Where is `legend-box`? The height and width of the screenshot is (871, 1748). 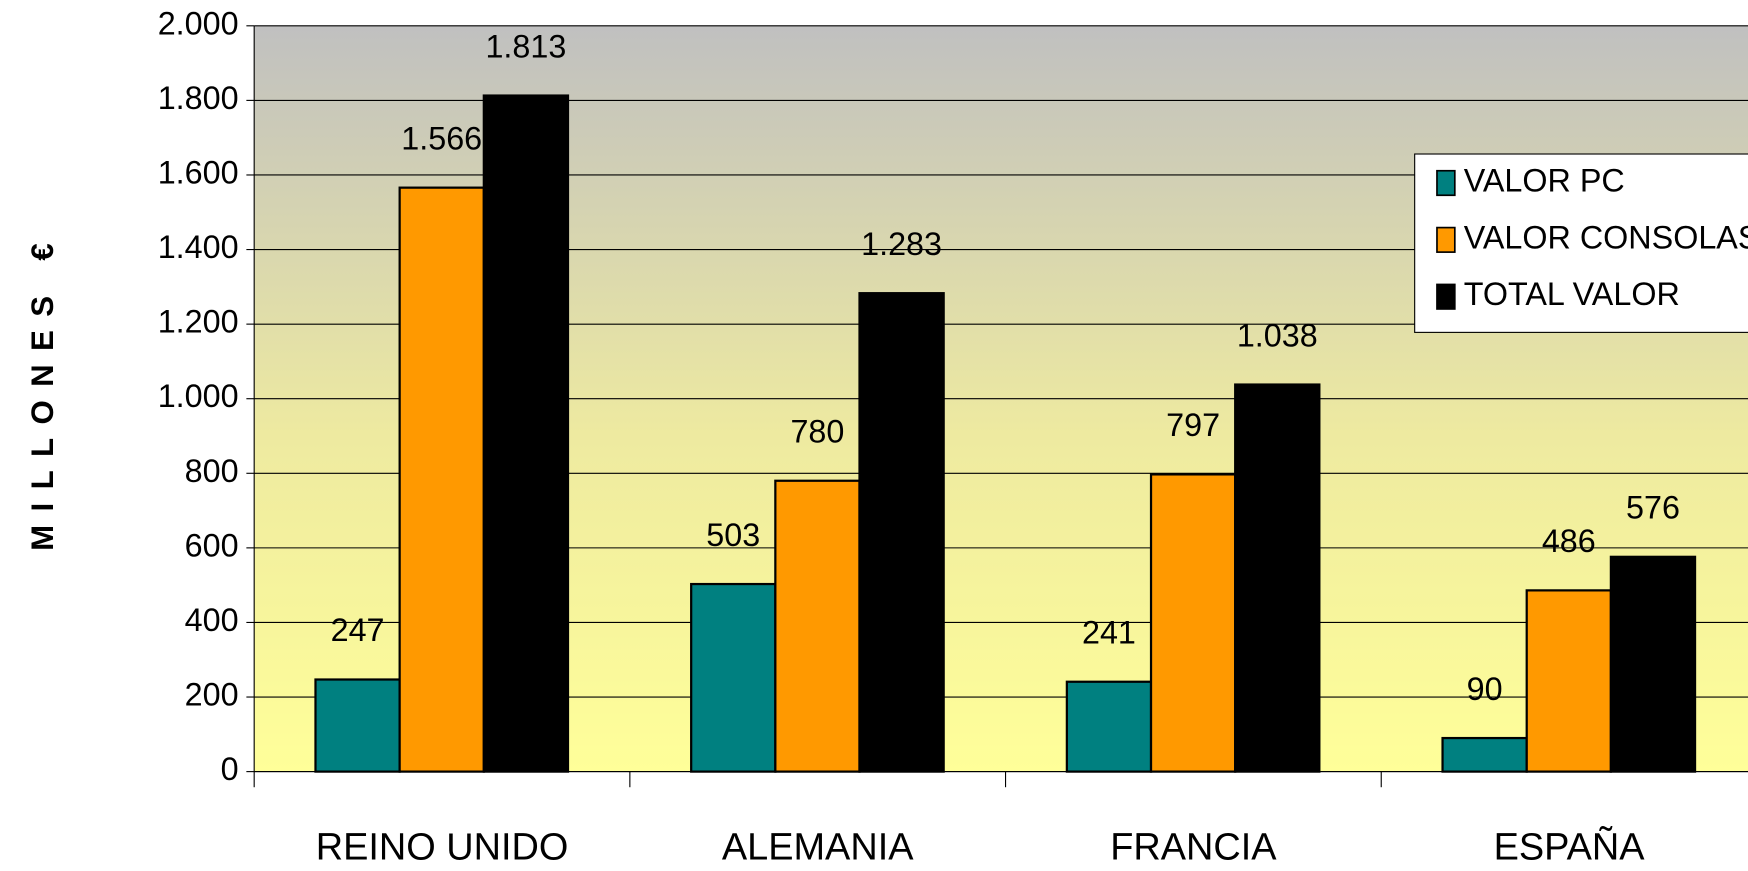
legend-box is located at coordinates (1581, 243).